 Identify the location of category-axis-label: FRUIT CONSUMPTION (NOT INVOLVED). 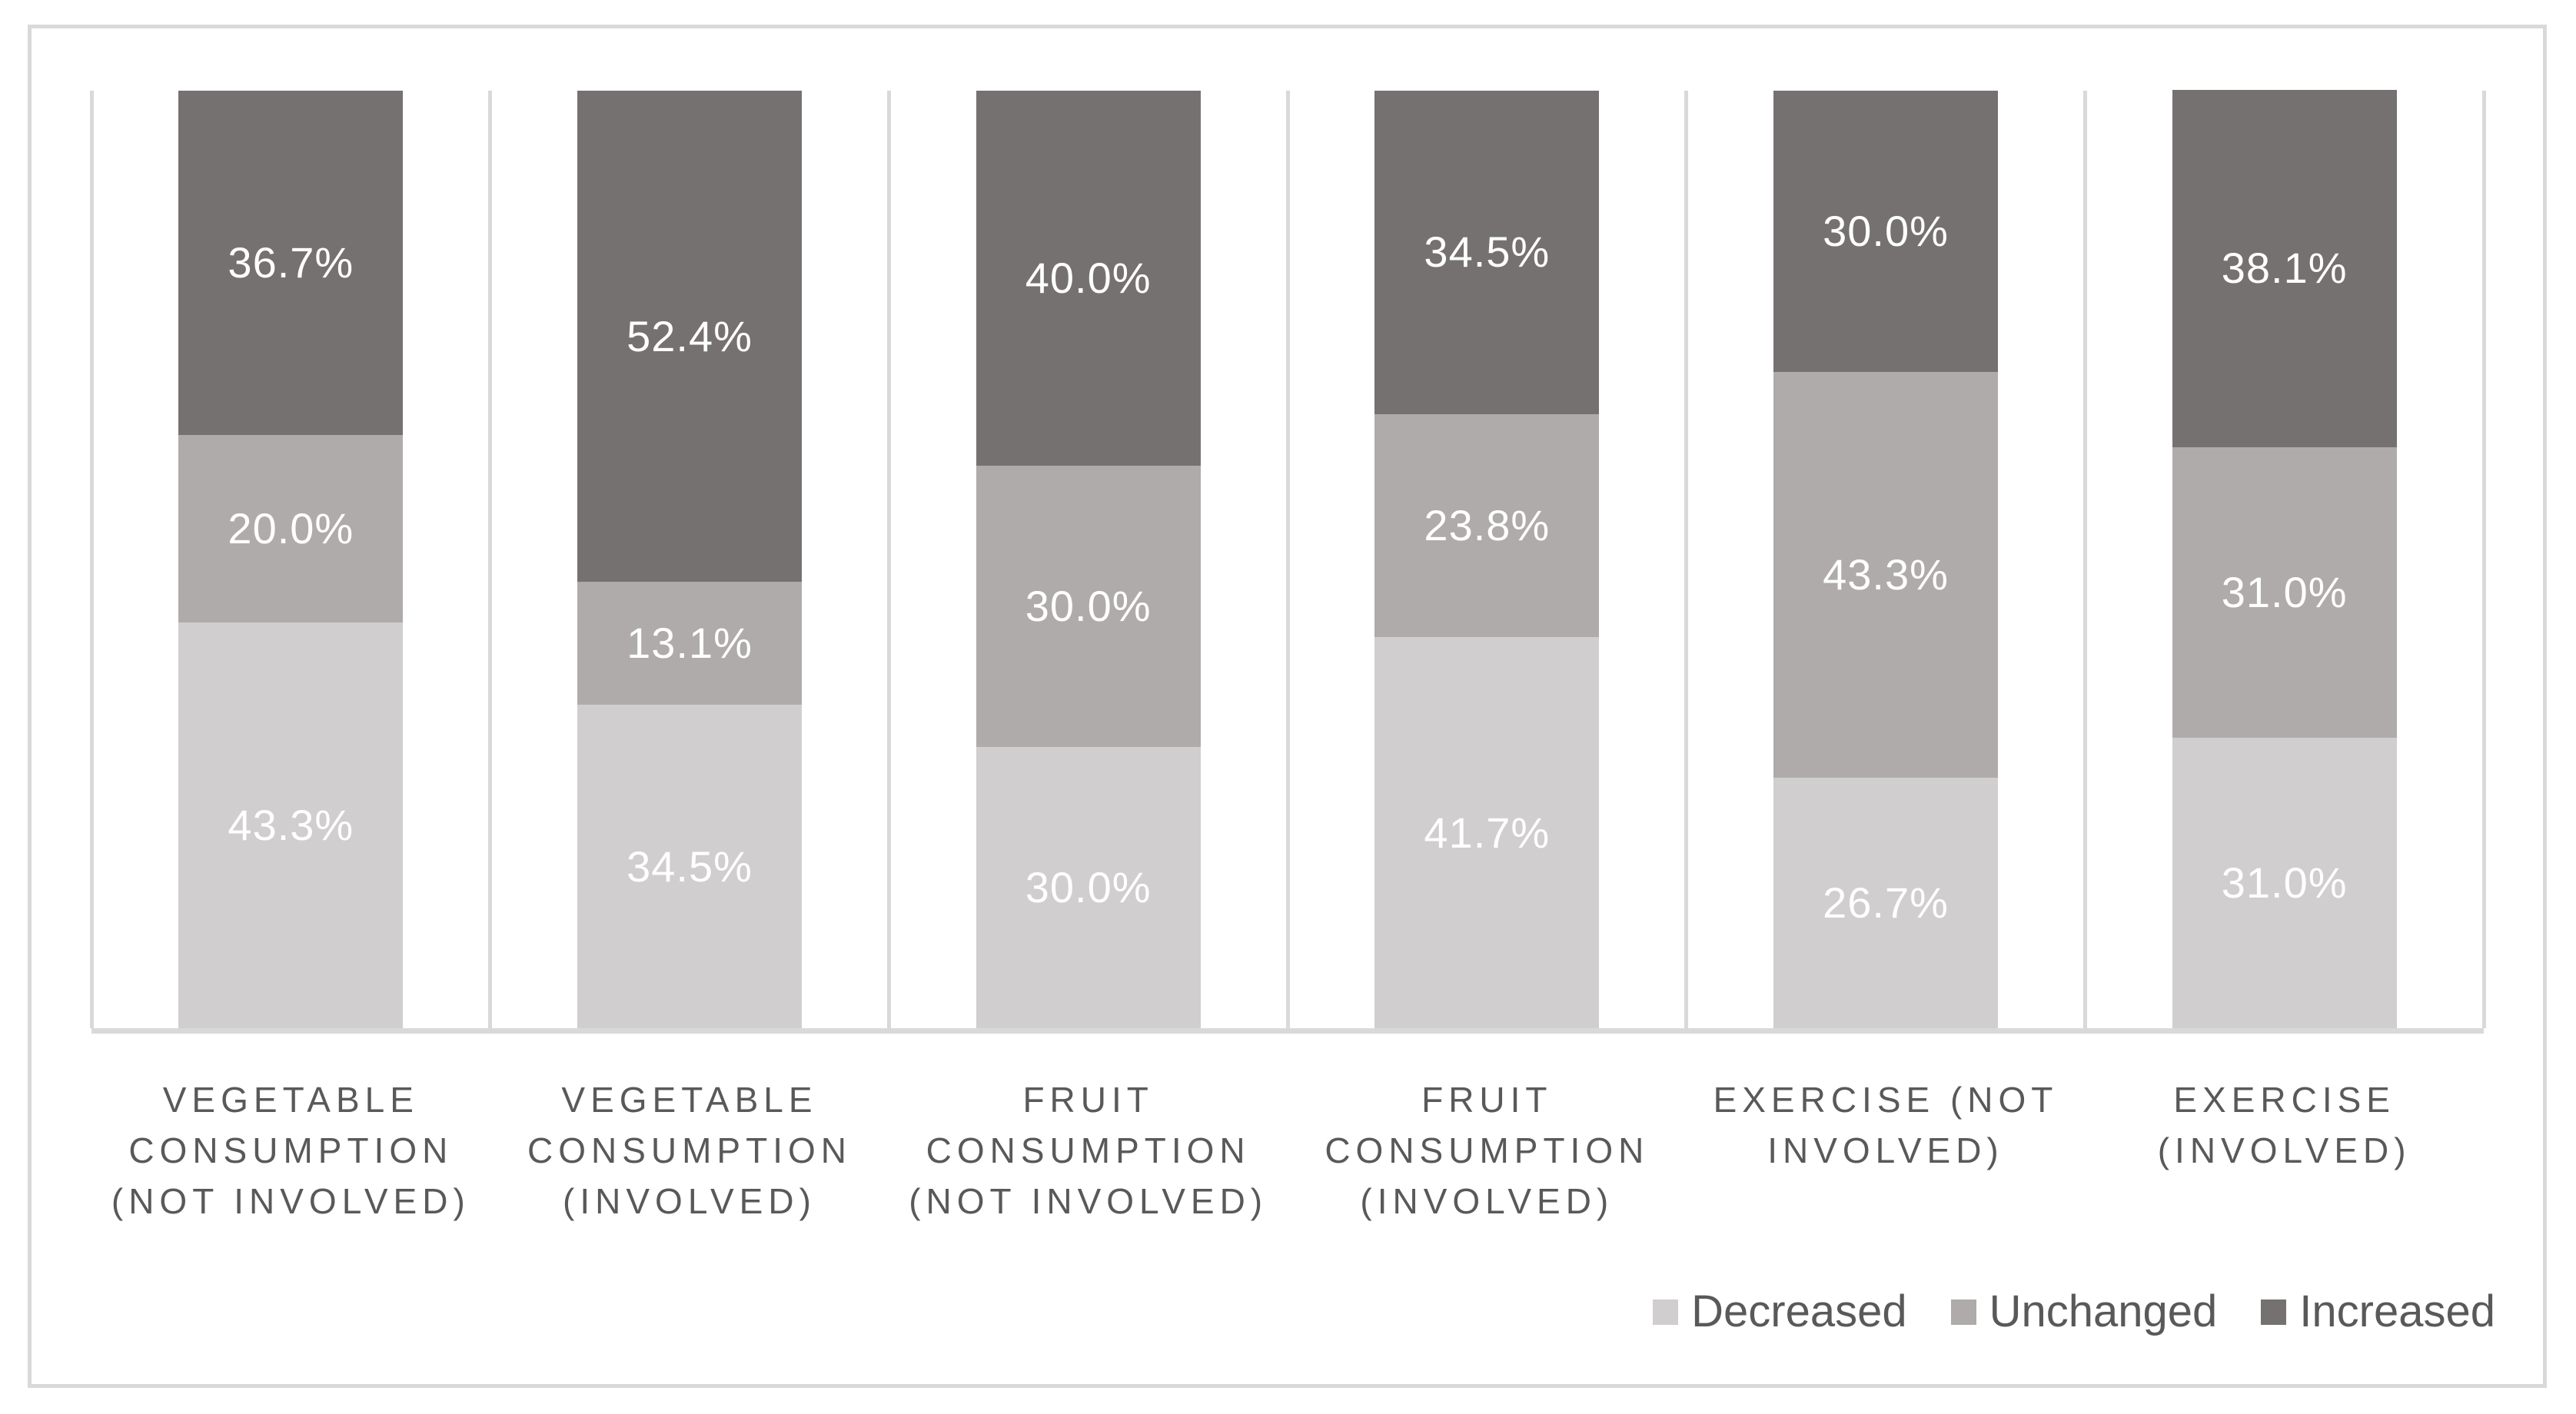
(1088, 1150).